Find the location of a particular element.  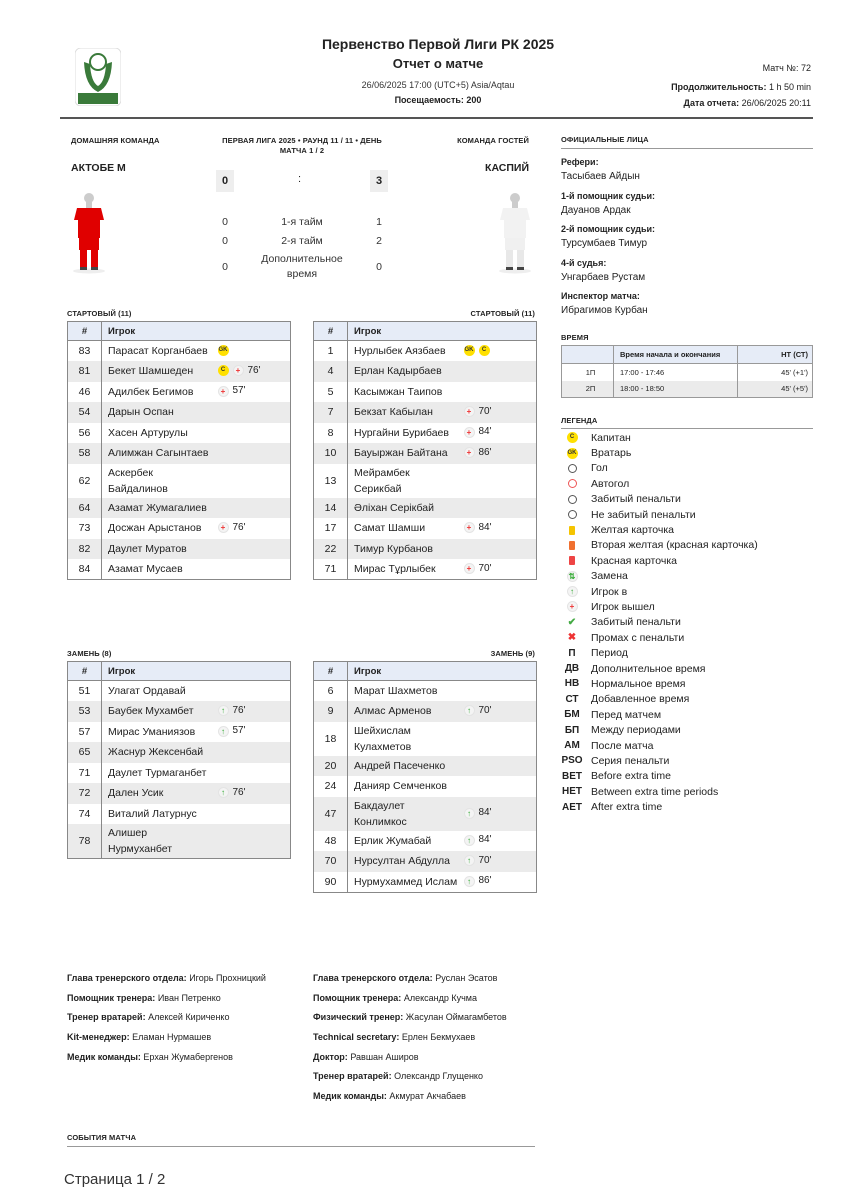

staff-name: Ерхан Жумабергенов is located at coordinates (188, 1056).